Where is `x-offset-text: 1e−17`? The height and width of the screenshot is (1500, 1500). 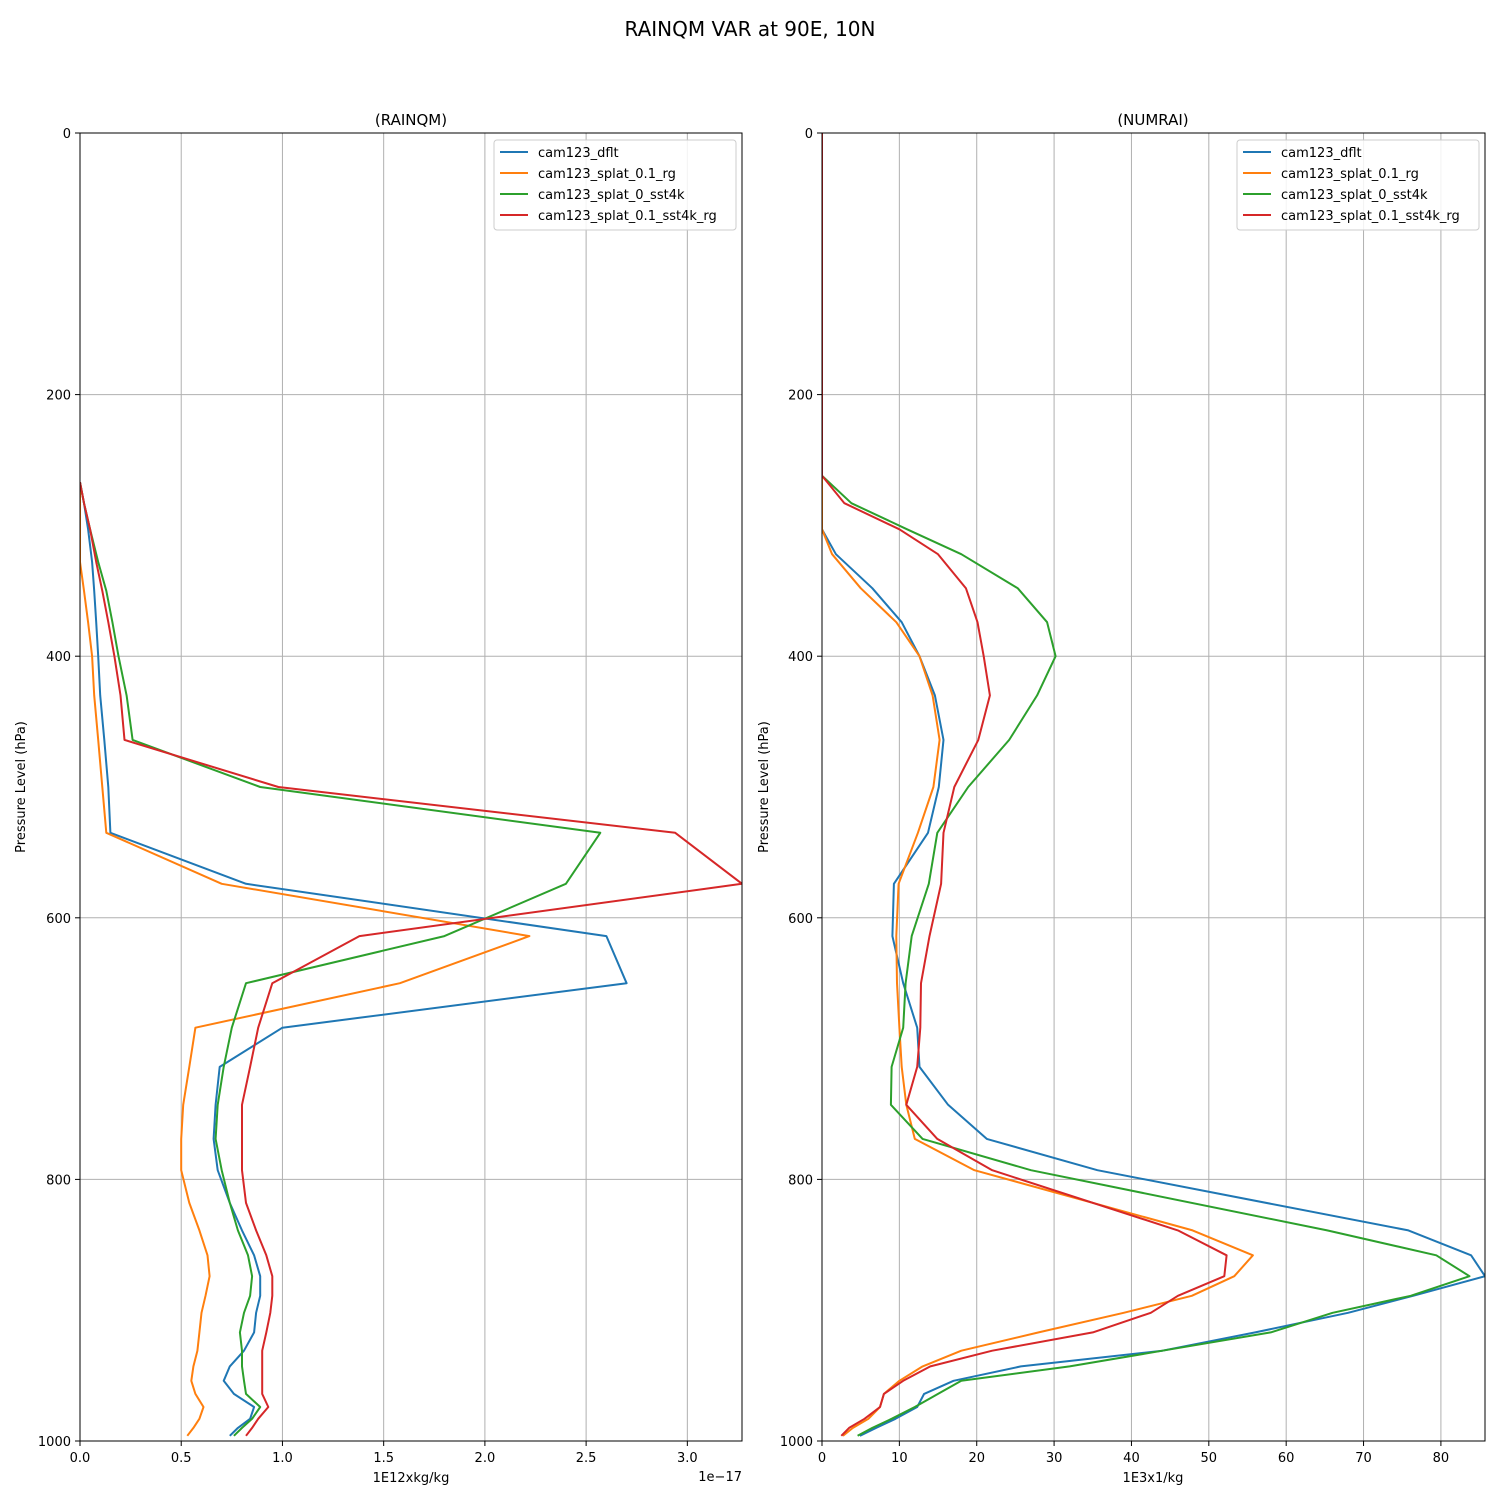
x-offset-text: 1e−17 is located at coordinates (720, 1477).